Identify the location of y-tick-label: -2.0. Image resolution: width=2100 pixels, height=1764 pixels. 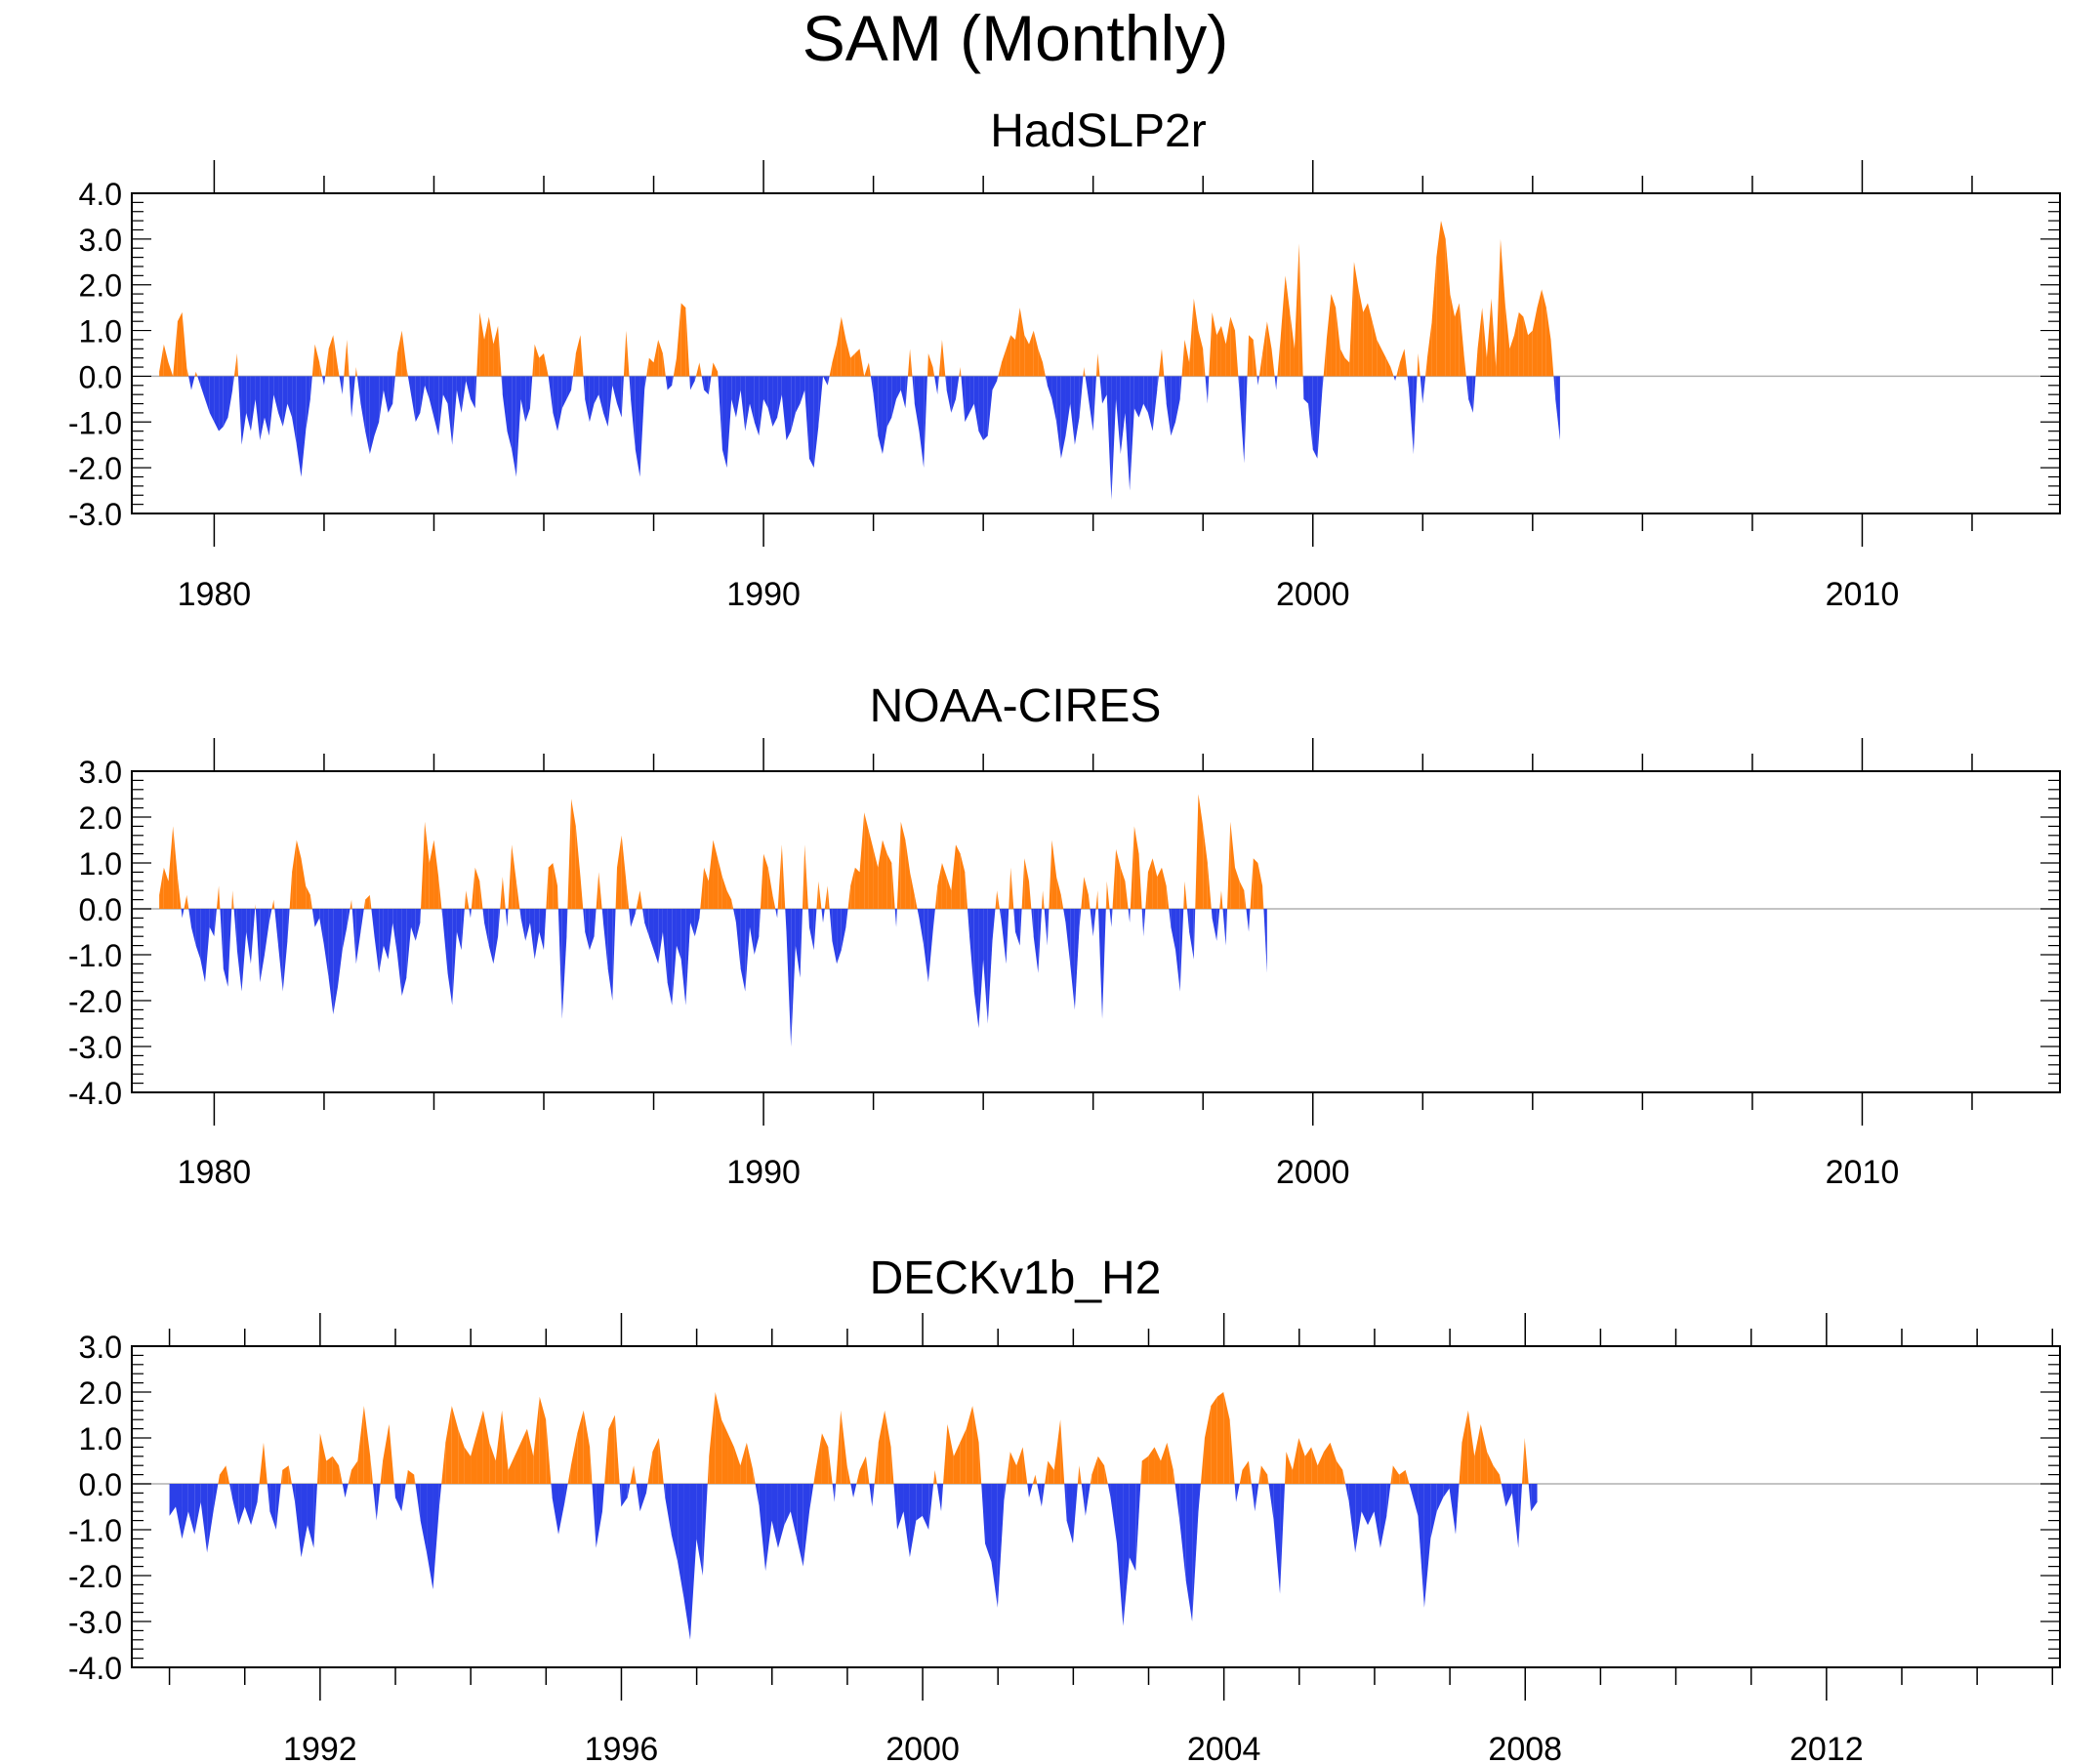
(95, 1001).